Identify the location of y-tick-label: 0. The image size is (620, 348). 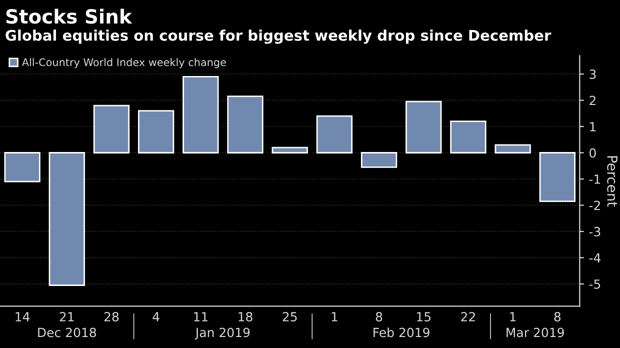
(593, 153).